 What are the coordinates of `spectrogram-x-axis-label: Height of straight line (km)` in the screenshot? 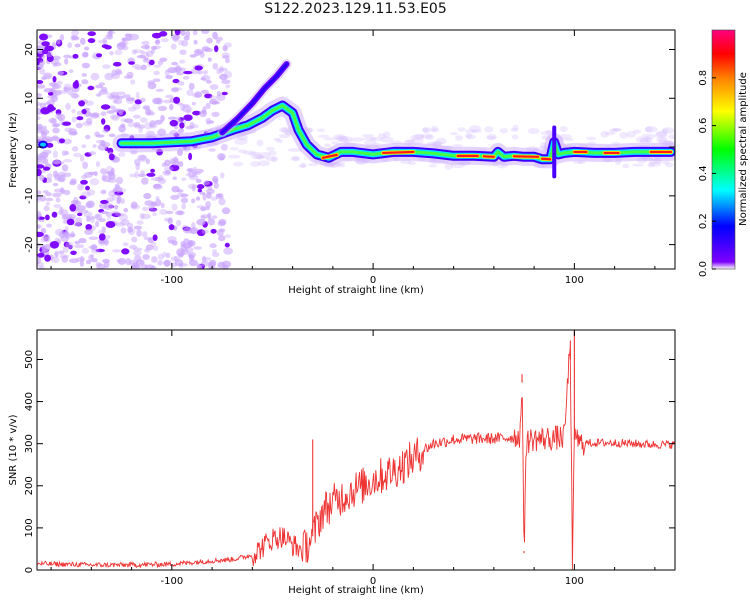 It's located at (356, 290).